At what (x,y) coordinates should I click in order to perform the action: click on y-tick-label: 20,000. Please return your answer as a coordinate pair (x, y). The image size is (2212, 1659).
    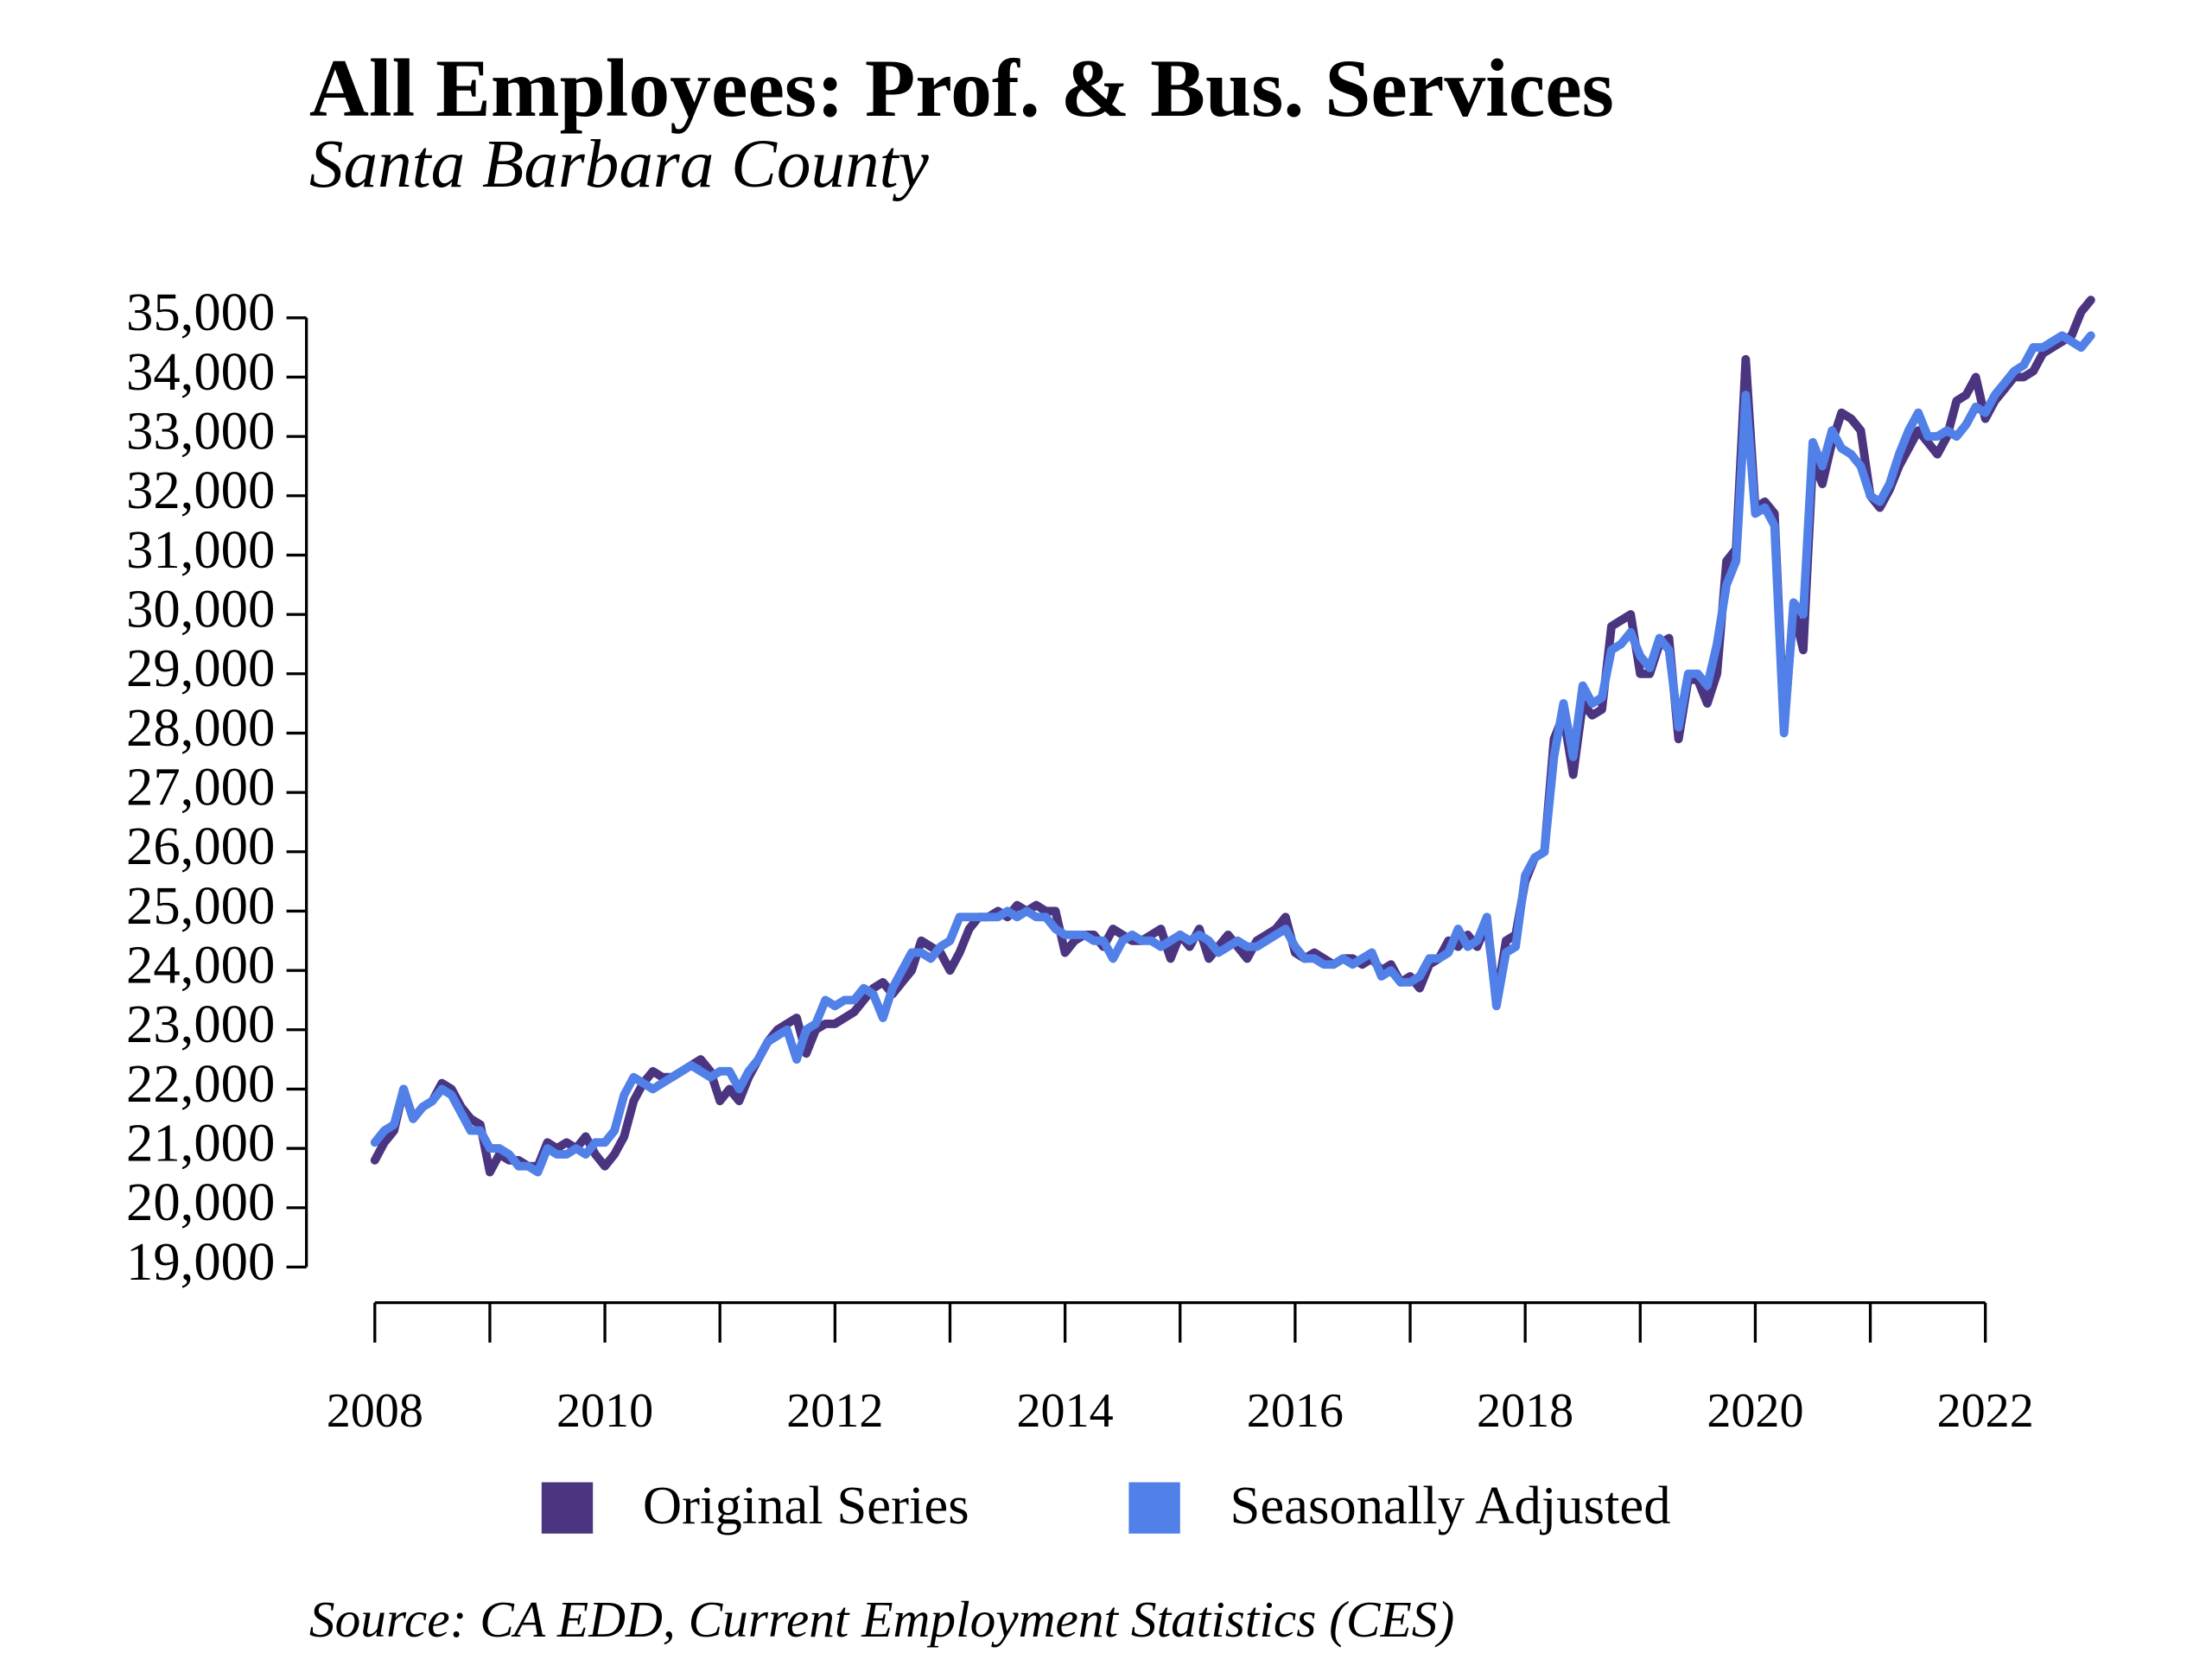
    Looking at the image, I should click on (200, 1202).